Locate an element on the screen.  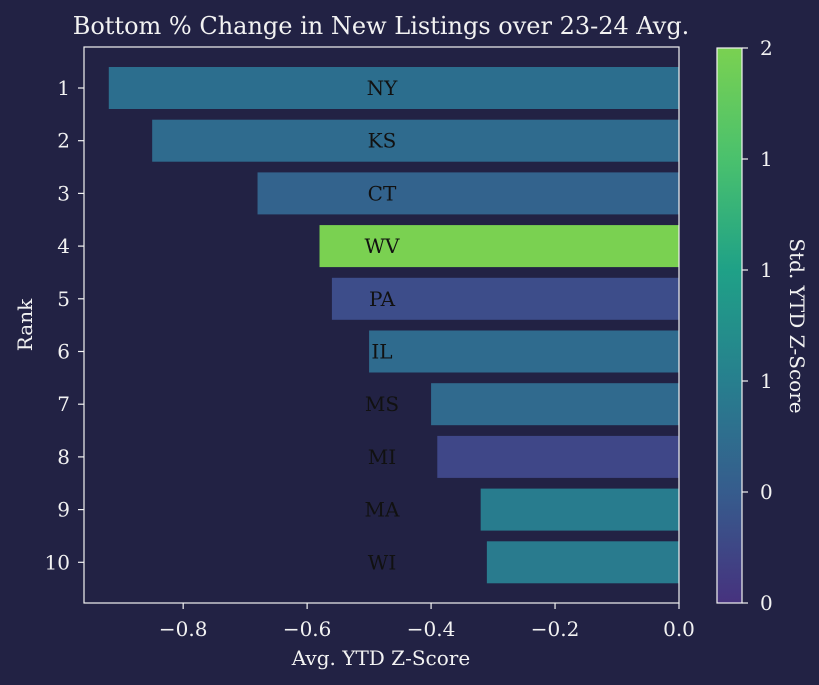
y-tick-label: 4 is located at coordinates (63, 246).